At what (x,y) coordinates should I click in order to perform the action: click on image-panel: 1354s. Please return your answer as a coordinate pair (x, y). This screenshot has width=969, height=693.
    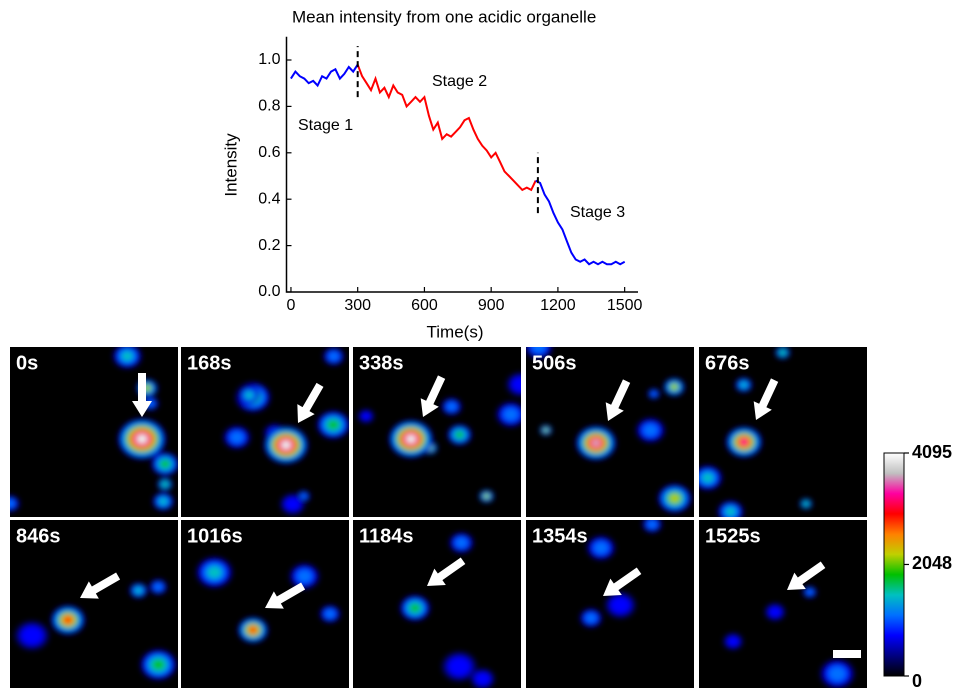
    Looking at the image, I should click on (610, 604).